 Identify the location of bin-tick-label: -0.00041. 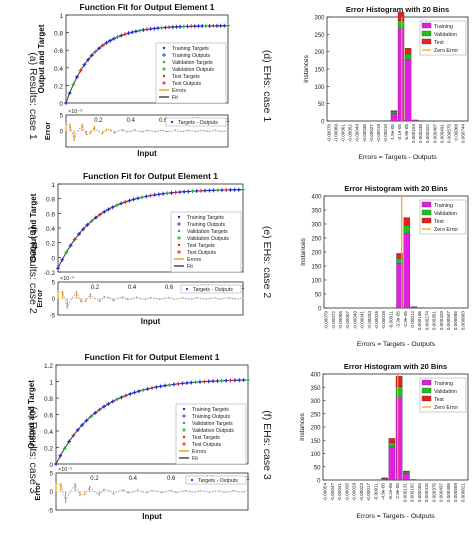
(339, 492).